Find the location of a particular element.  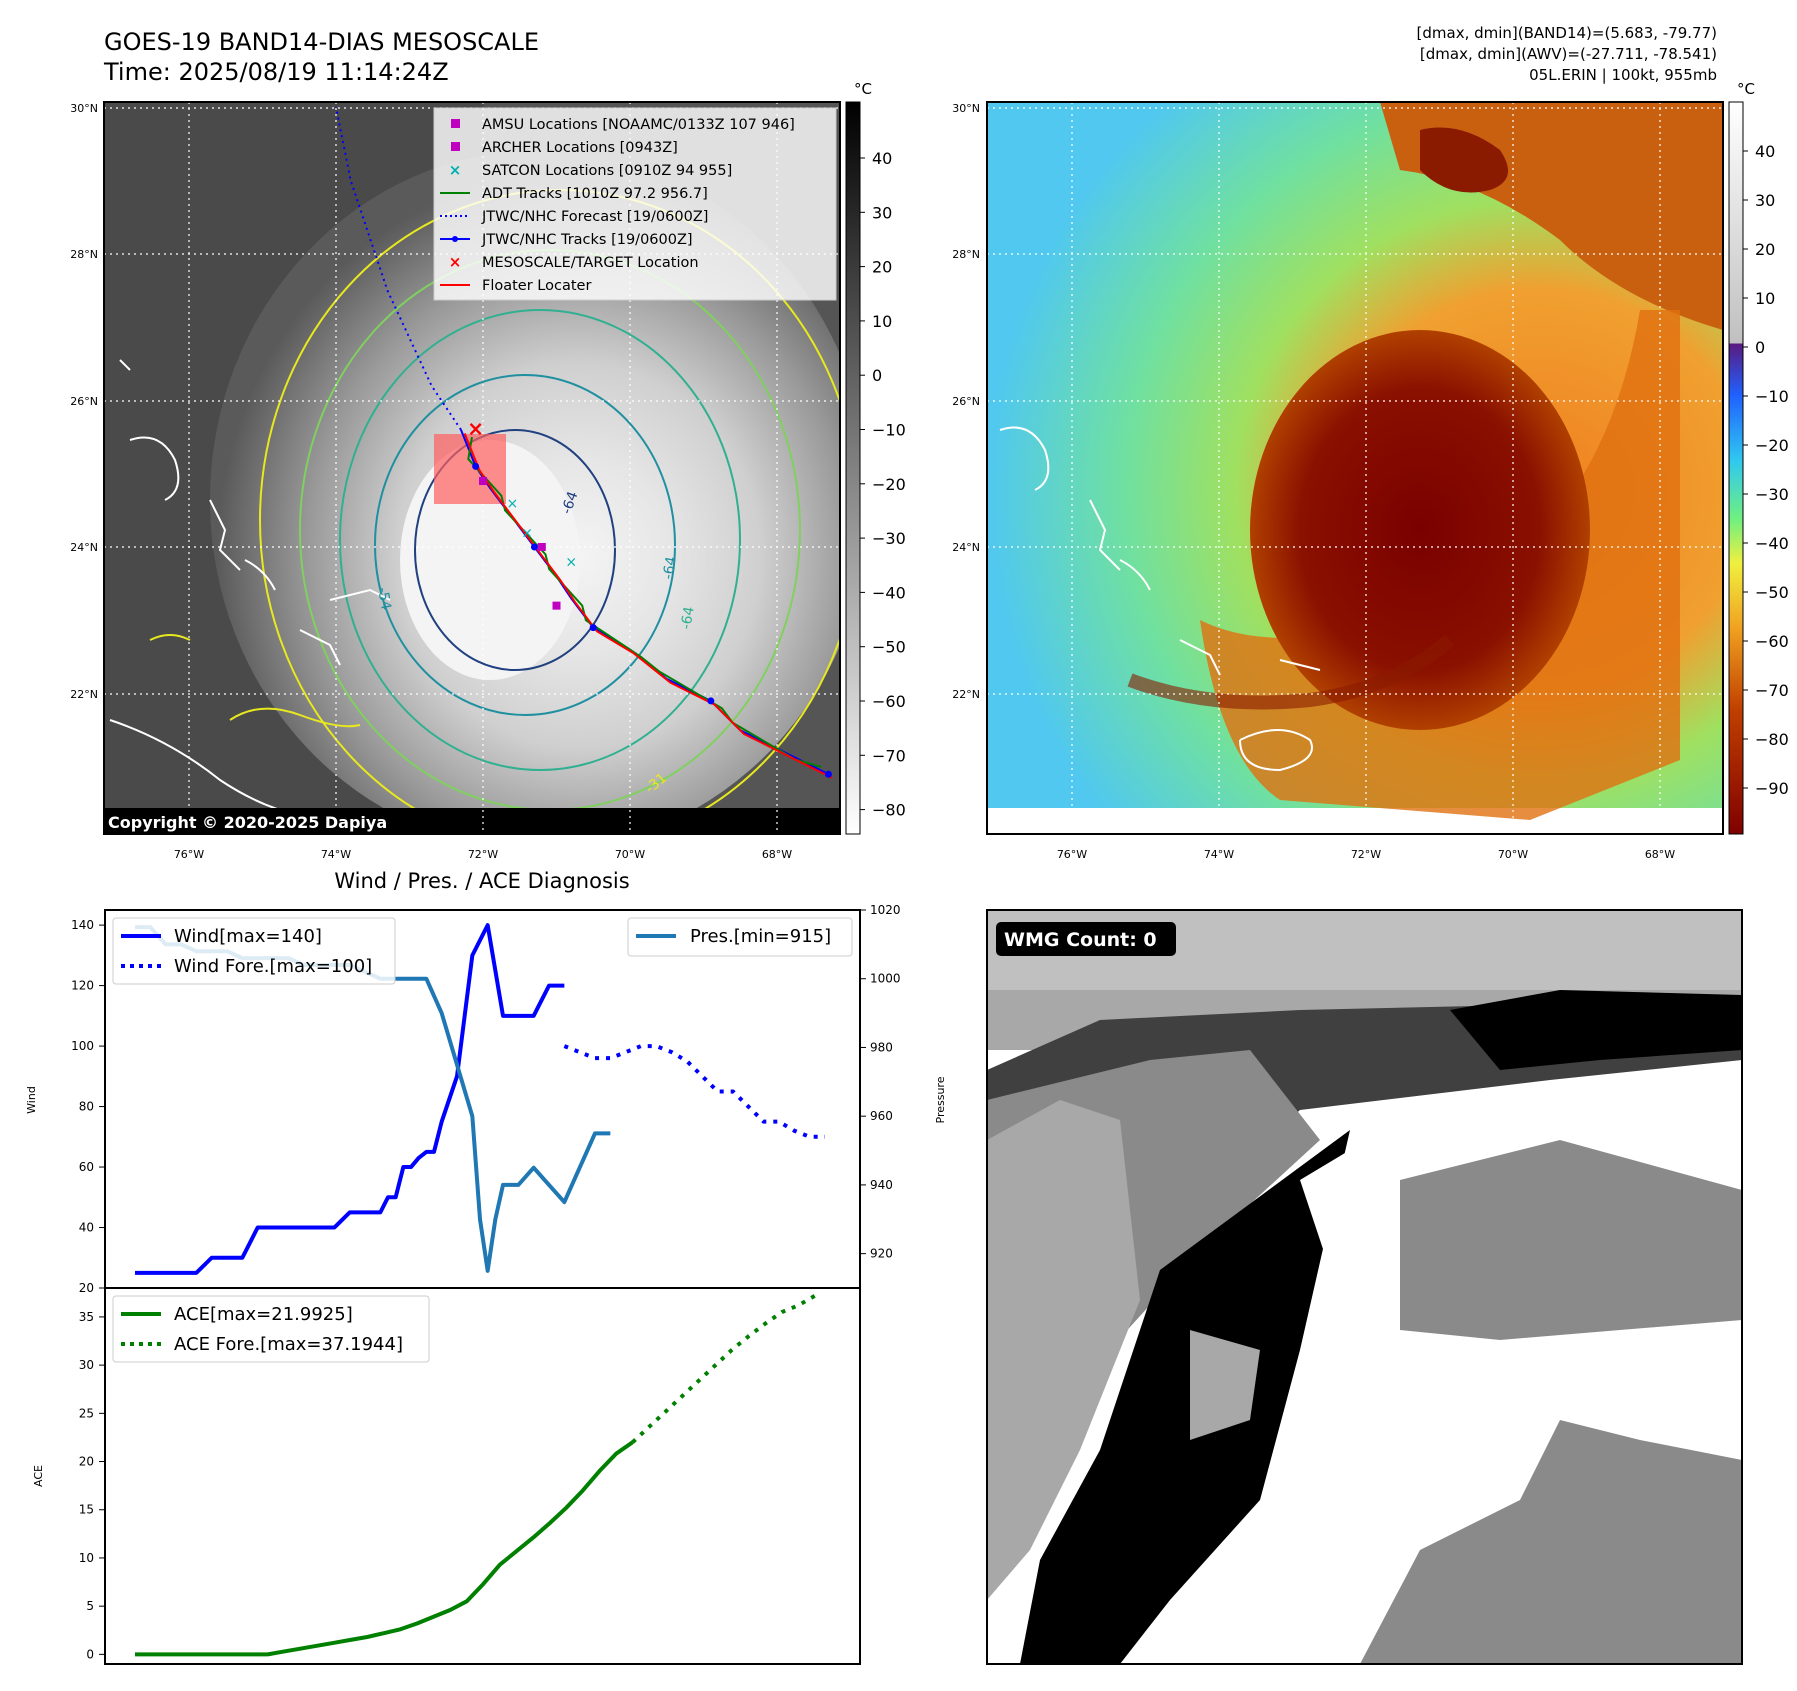

colorbar-tick-label: 20 is located at coordinates (882, 267).